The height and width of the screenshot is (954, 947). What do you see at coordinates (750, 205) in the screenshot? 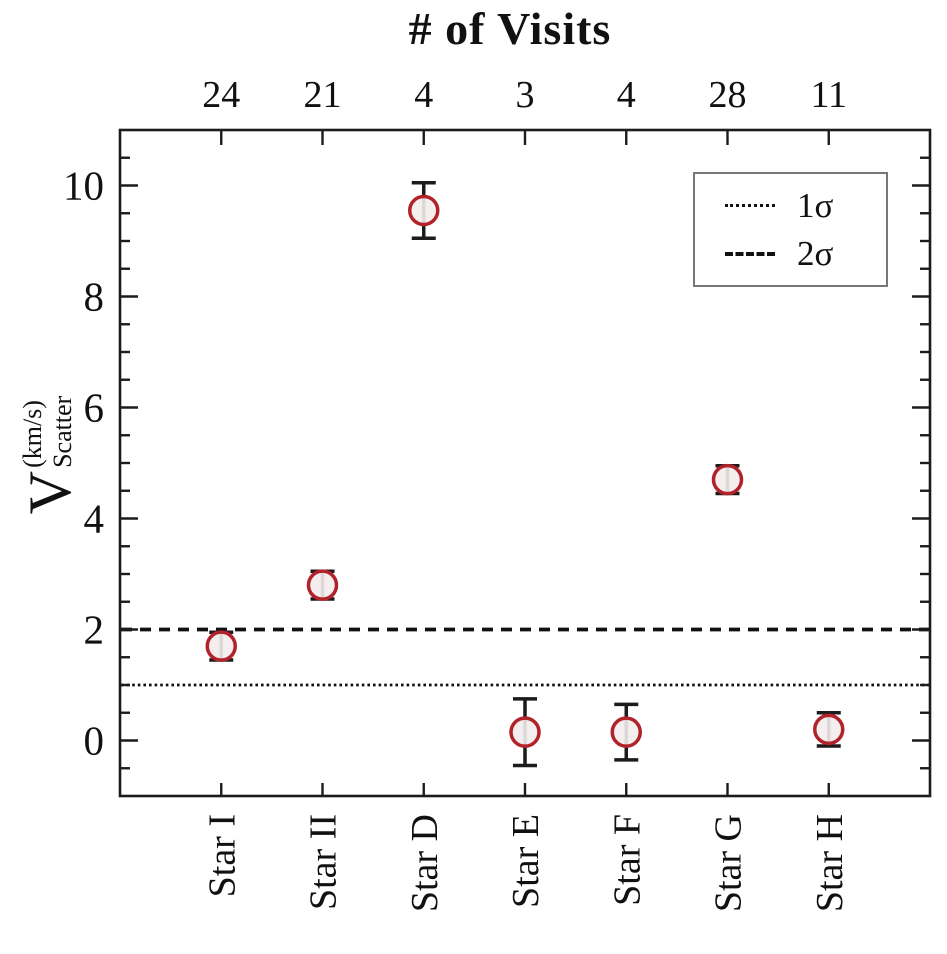
I see `dotted-line-icon` at bounding box center [750, 205].